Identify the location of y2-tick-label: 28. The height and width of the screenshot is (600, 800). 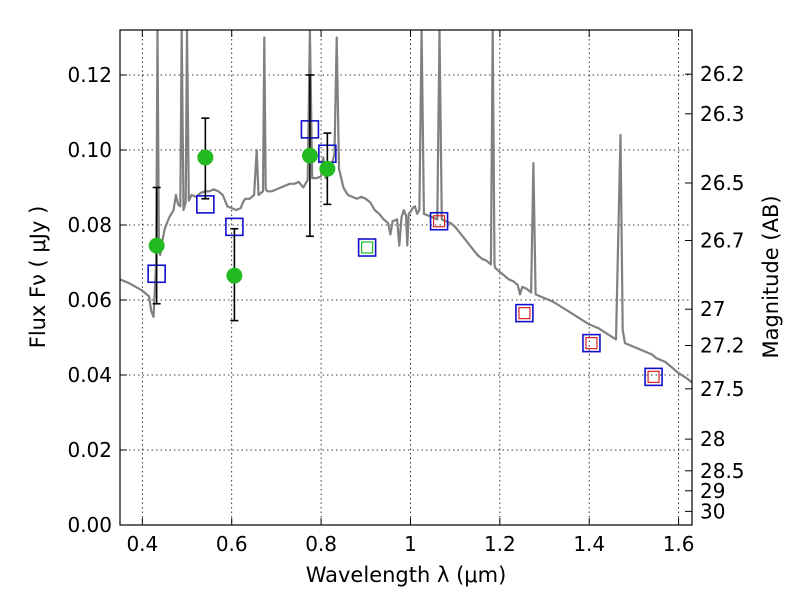
(712, 439).